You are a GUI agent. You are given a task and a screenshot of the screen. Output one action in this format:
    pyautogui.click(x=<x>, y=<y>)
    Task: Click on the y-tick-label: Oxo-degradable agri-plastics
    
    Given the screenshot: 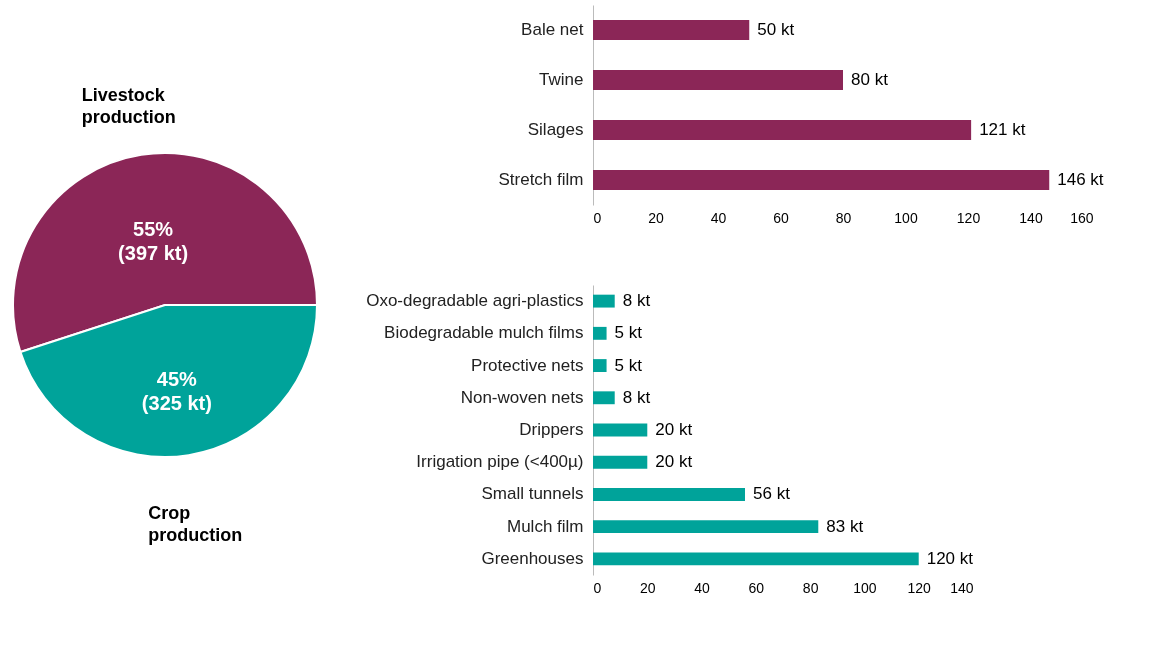 What is the action you would take?
    pyautogui.click(x=475, y=301)
    